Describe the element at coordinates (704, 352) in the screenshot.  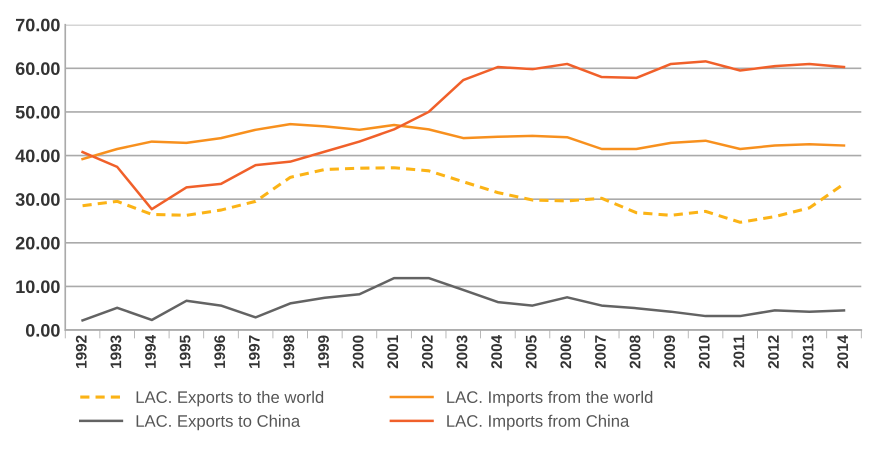
I see `x-tick-label: 2010` at that location.